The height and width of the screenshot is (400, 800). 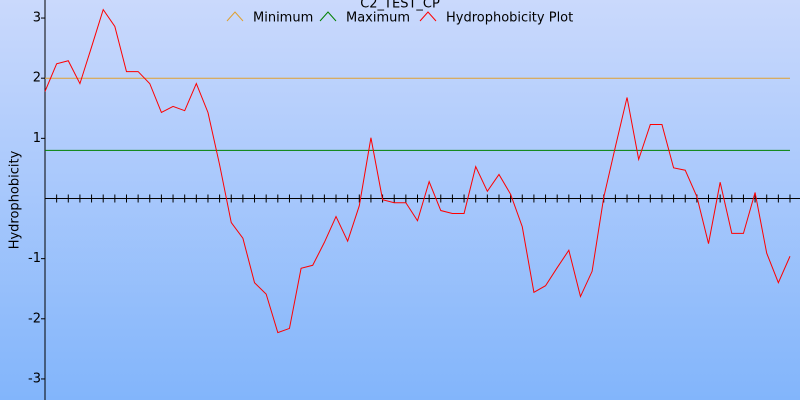 What do you see at coordinates (509, 18) in the screenshot?
I see `legend-label: Hydrophobicity Plot` at bounding box center [509, 18].